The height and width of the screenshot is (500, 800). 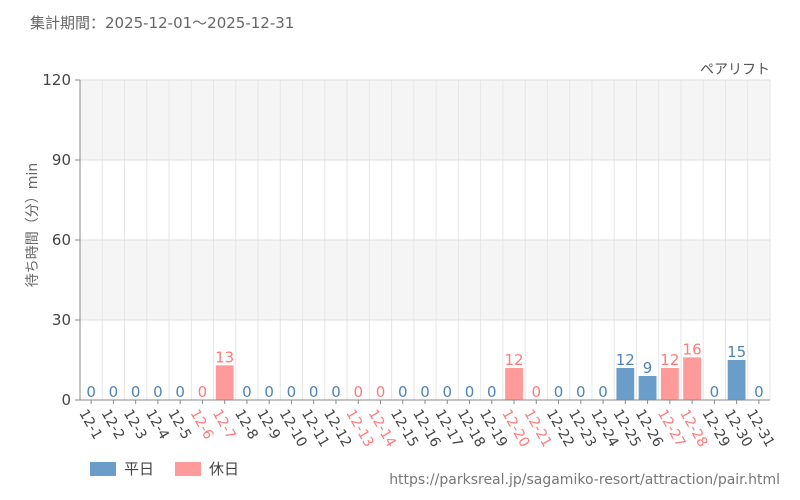 I want to click on y-tick-label: 90, so click(x=61, y=160).